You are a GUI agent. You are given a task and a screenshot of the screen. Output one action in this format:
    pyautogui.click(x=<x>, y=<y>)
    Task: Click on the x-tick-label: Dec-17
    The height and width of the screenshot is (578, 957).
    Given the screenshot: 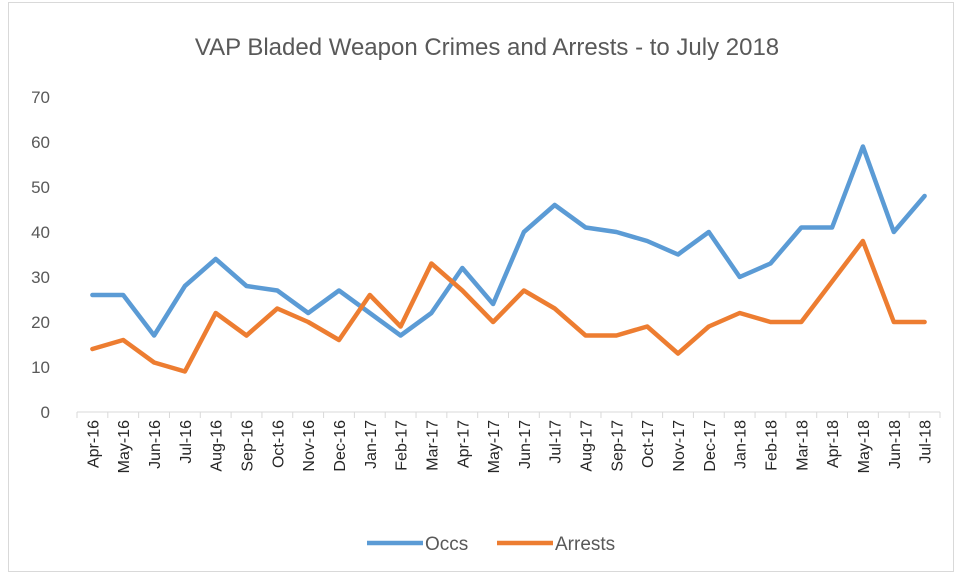 What is the action you would take?
    pyautogui.click(x=710, y=446)
    